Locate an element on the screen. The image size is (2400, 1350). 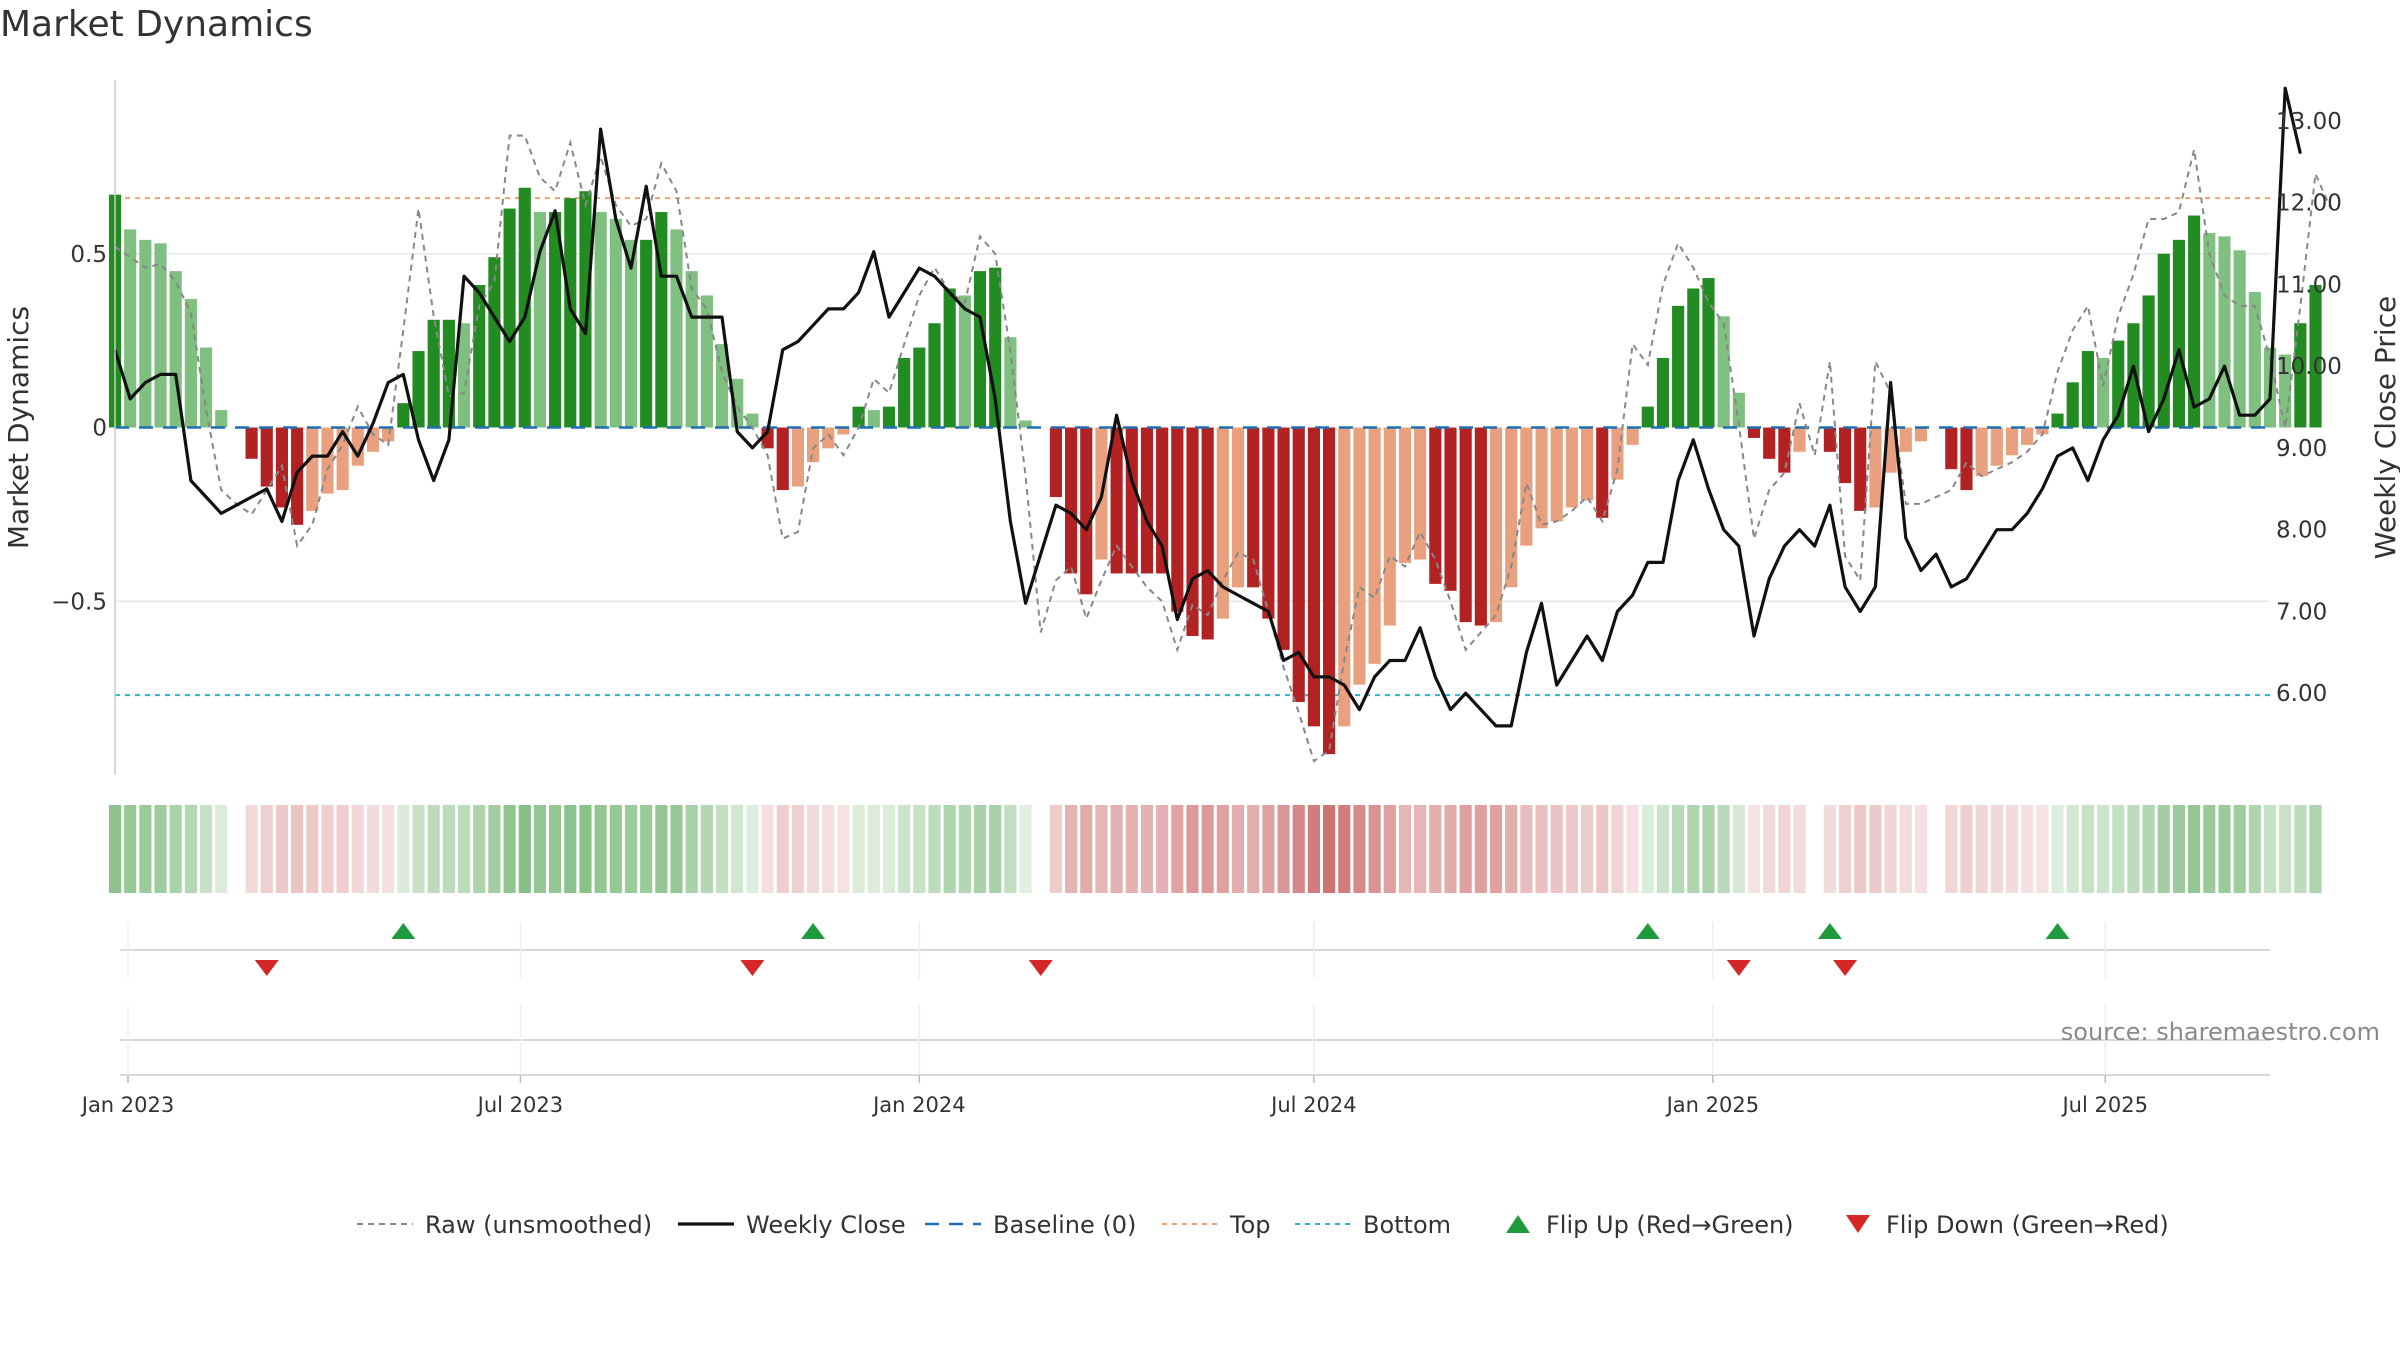
y2-tick-label: 8.00 is located at coordinates (2301, 531).